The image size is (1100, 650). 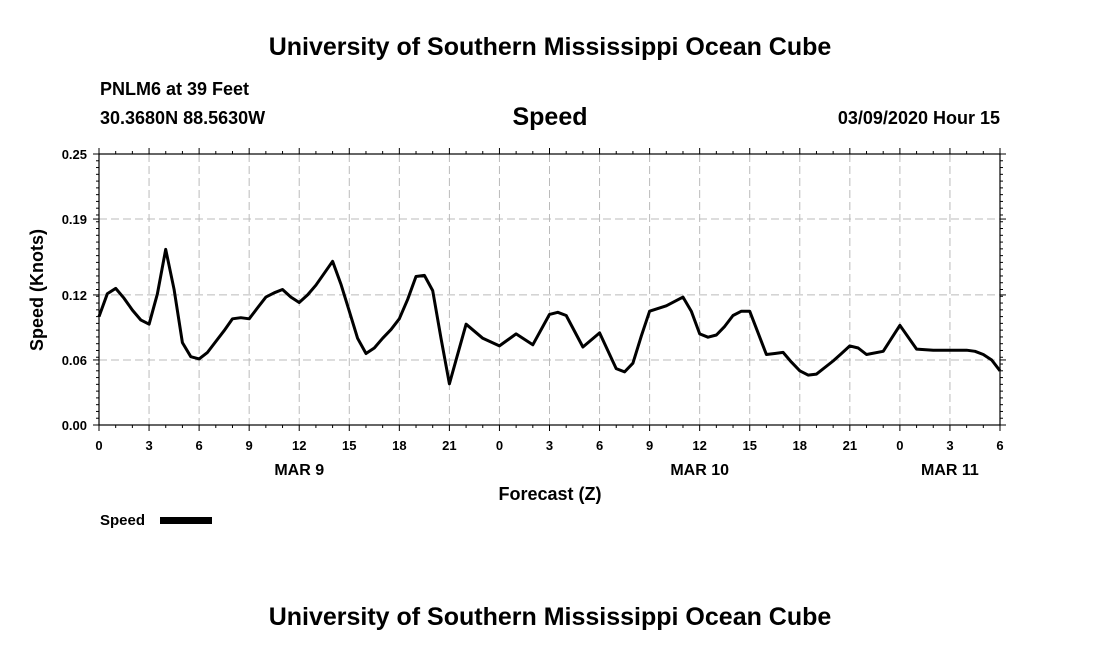 I want to click on date-label: MAR 11, so click(x=950, y=470).